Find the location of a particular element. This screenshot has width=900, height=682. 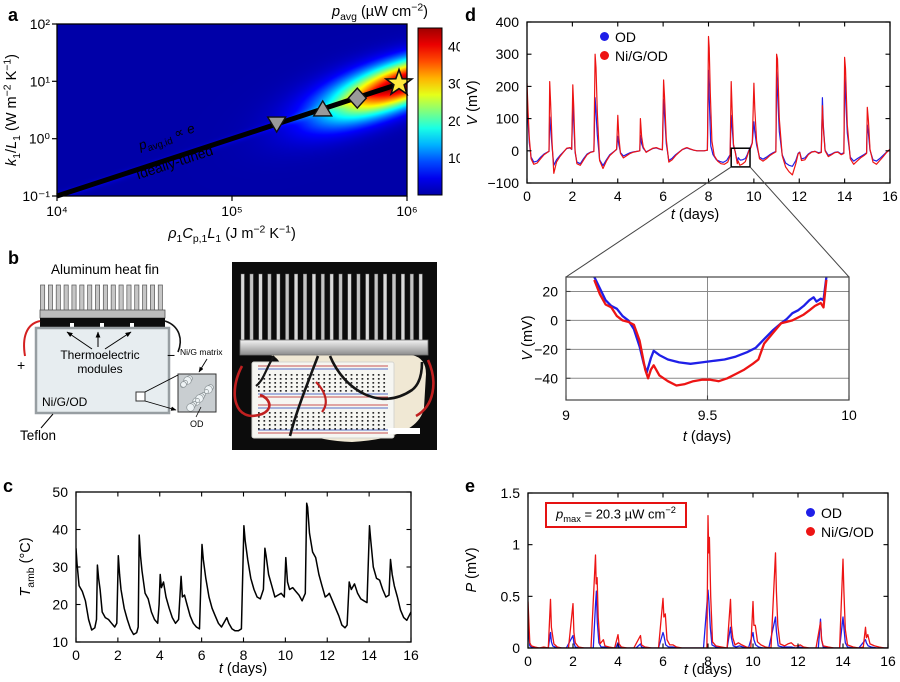

legend-d: OD Ni/G/OD is located at coordinates (634, 46).